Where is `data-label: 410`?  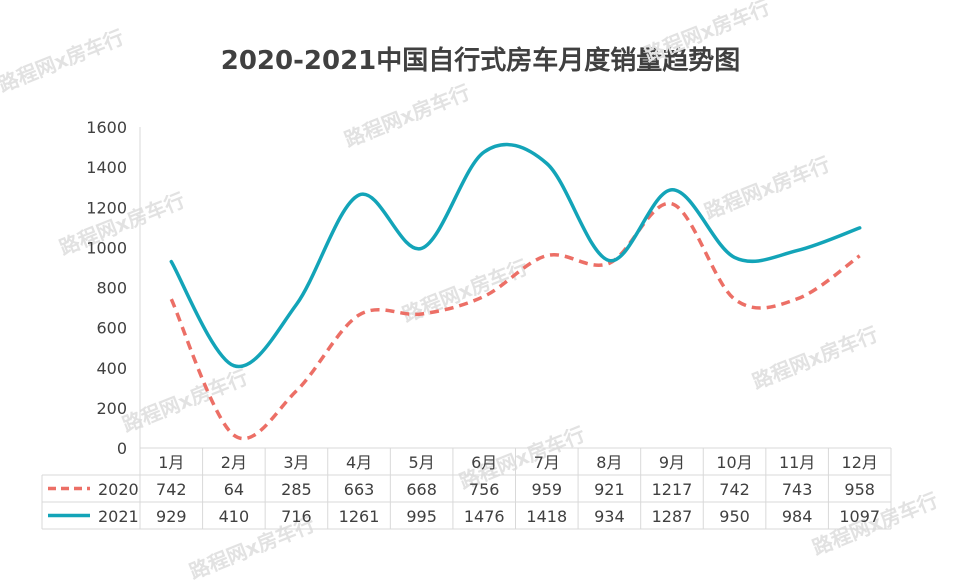 data-label: 410 is located at coordinates (234, 516).